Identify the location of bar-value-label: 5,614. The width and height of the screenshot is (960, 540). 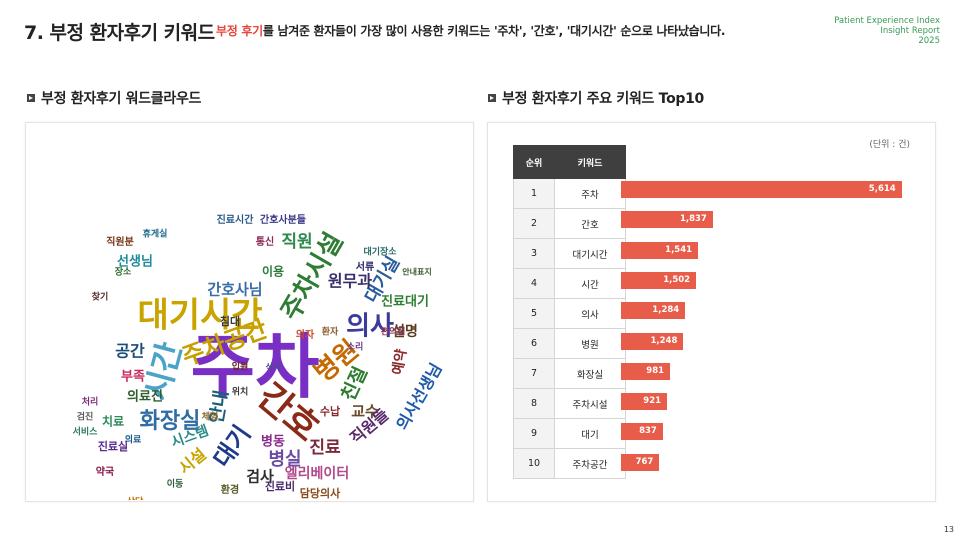
(882, 189).